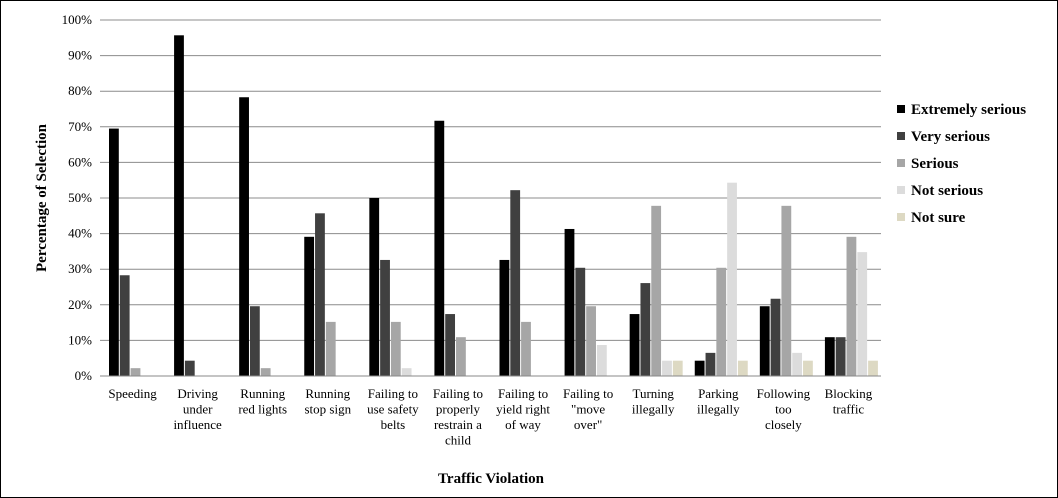  I want to click on x-tick-label-line: yield right, so click(523, 409).